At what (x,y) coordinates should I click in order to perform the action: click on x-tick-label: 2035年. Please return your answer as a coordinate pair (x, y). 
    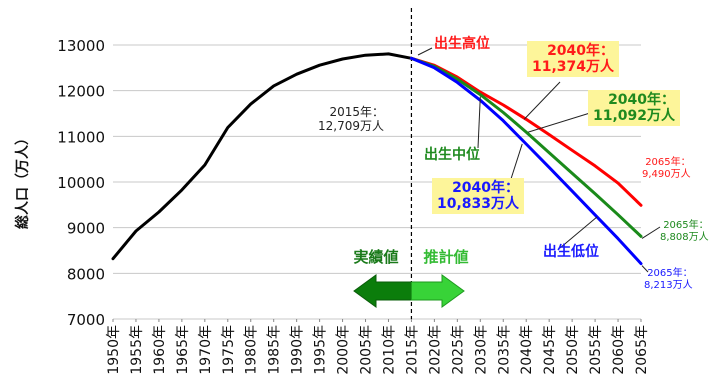
    Looking at the image, I should click on (504, 350).